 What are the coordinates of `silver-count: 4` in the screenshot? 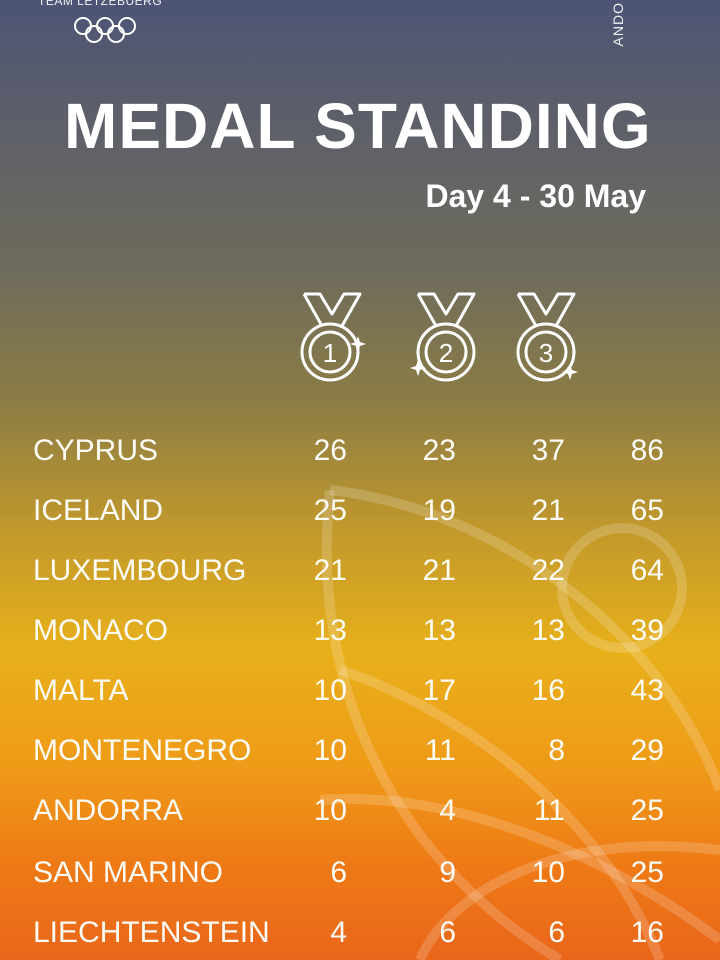 It's located at (447, 810).